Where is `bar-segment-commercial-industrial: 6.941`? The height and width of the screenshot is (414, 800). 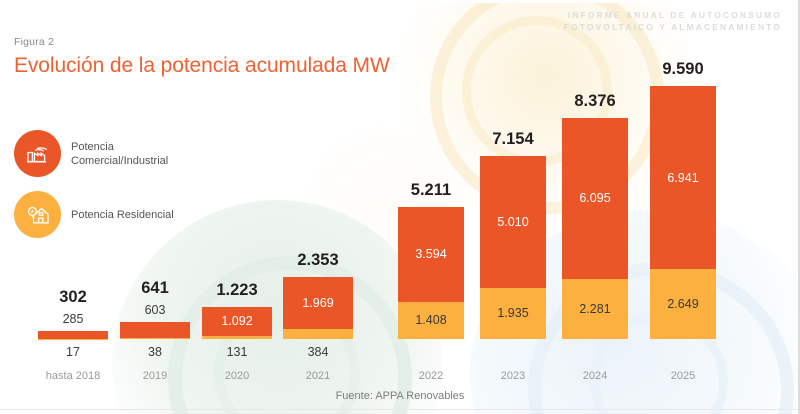 bar-segment-commercial-industrial: 6.941 is located at coordinates (683, 178).